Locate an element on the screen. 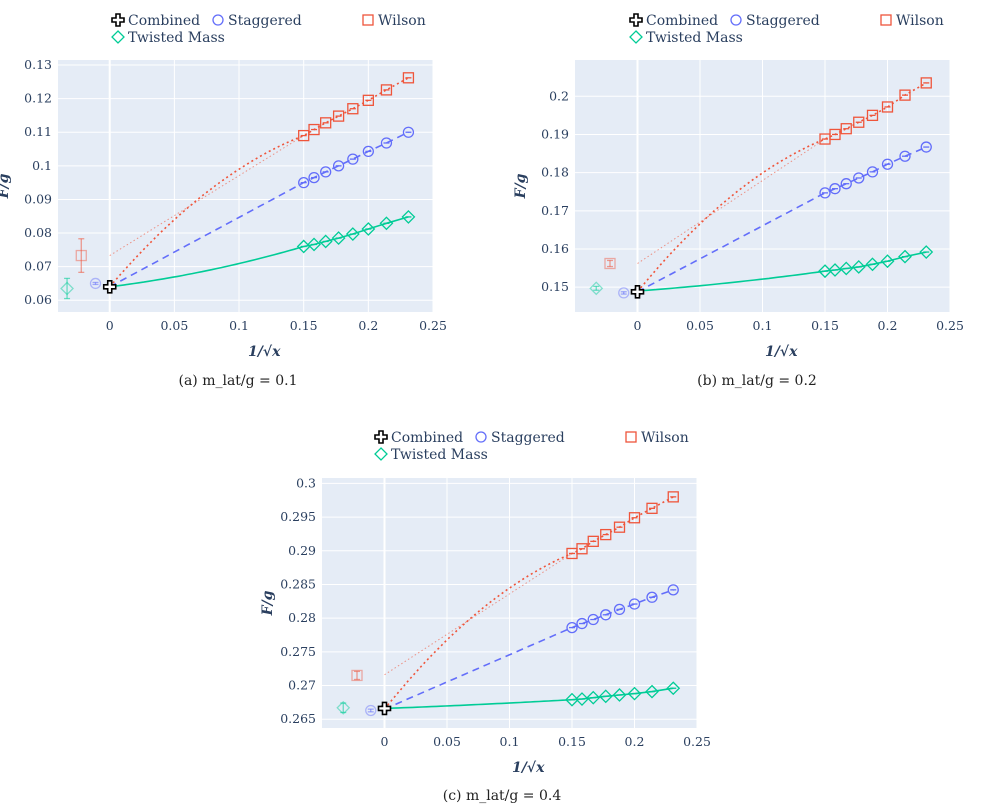  y-tick-label: 0.15 is located at coordinates (555, 286).